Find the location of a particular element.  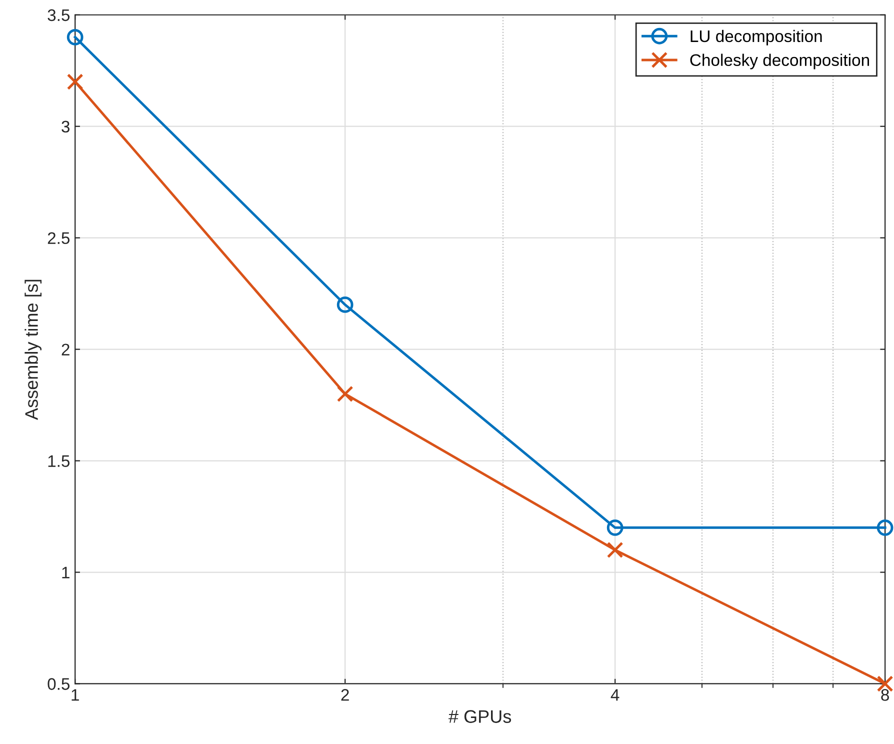

x-tick-label: 1 is located at coordinates (75, 695).